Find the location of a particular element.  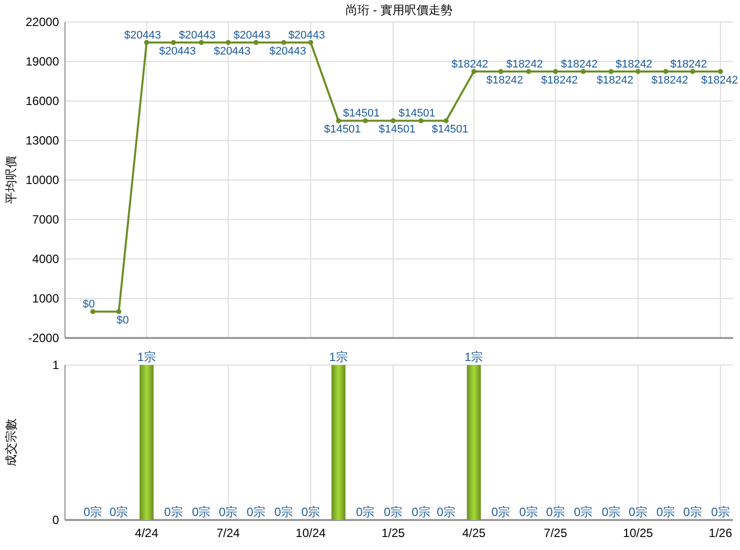

y-axis-title: 平均呎價 is located at coordinates (11, 180).